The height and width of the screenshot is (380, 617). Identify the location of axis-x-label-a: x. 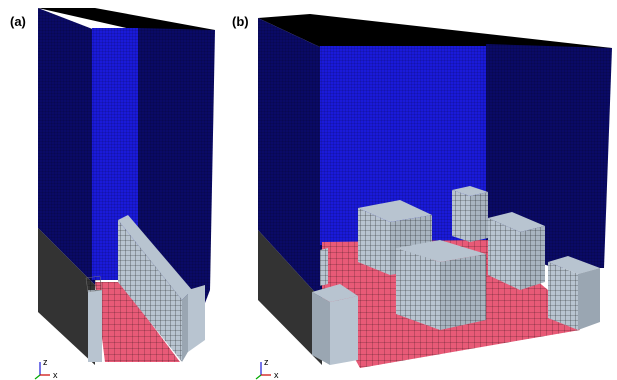
(55, 375).